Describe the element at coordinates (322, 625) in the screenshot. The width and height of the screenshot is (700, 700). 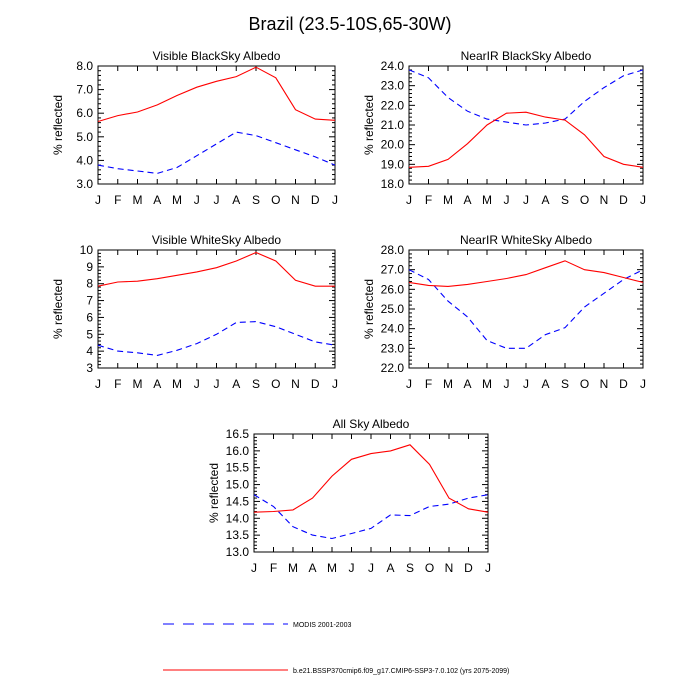
I see `legend-modis-label: MODIS 2001-2003` at that location.